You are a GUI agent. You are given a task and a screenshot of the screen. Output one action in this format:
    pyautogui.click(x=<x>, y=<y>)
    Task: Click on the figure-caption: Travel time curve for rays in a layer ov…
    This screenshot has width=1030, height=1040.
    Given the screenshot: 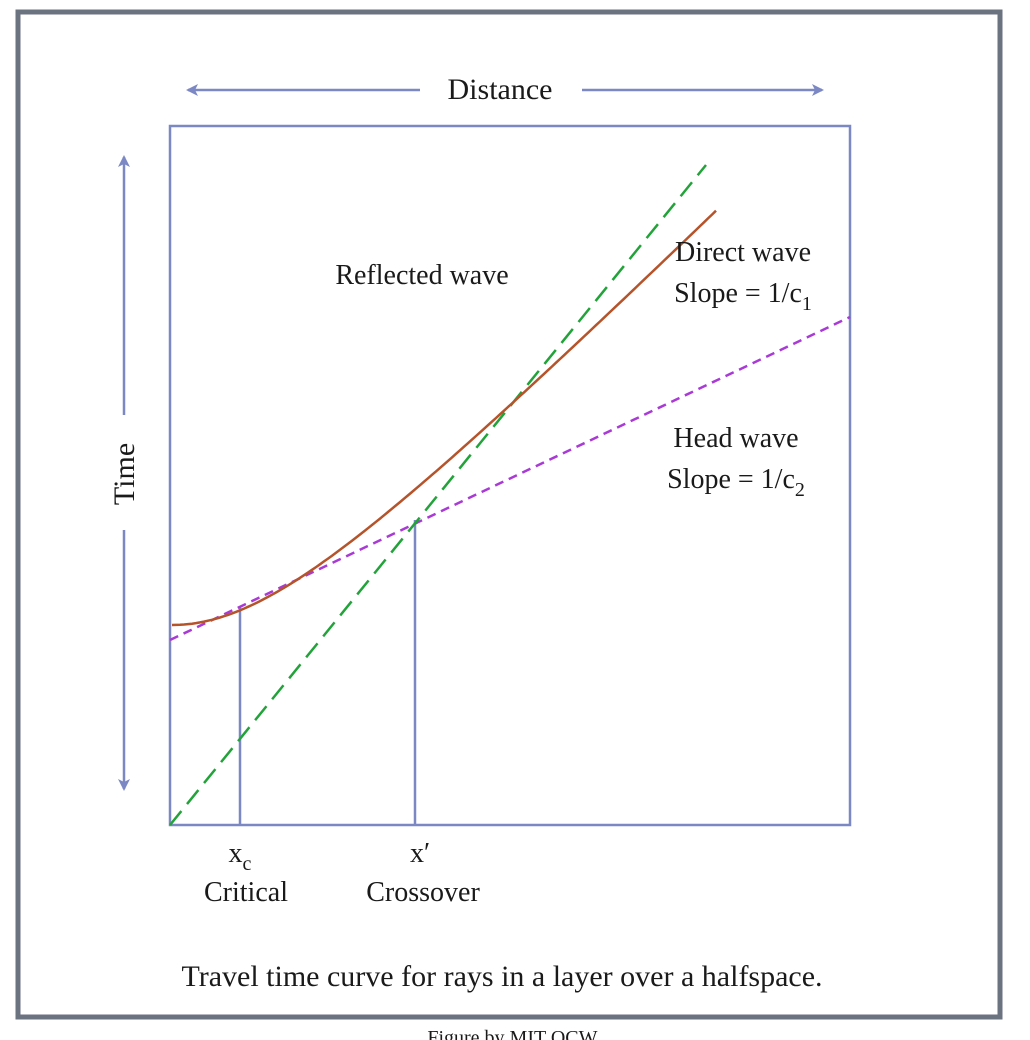 What is the action you would take?
    pyautogui.click(x=501, y=976)
    